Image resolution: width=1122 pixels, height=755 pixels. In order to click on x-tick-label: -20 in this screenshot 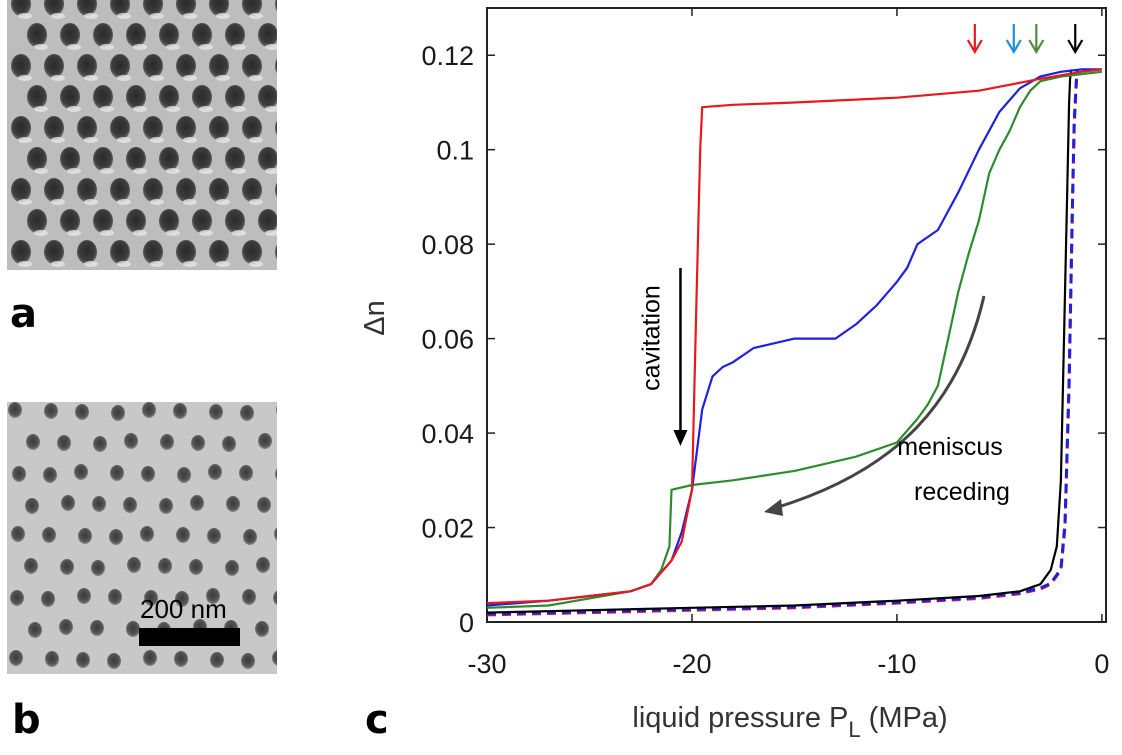, I will do `click(691, 664)`.